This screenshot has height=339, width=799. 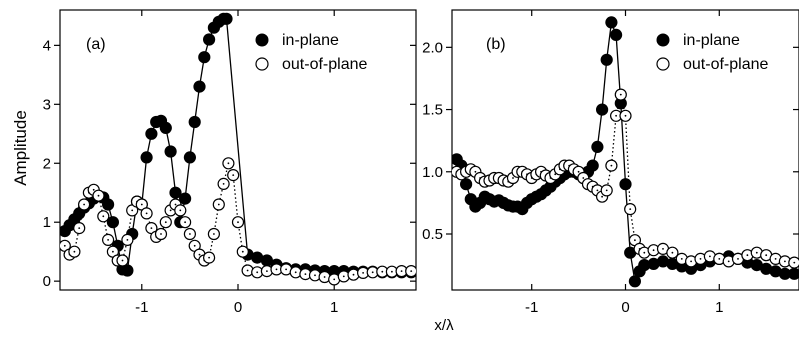 I want to click on y-tick-label: 0, so click(x=47, y=281).